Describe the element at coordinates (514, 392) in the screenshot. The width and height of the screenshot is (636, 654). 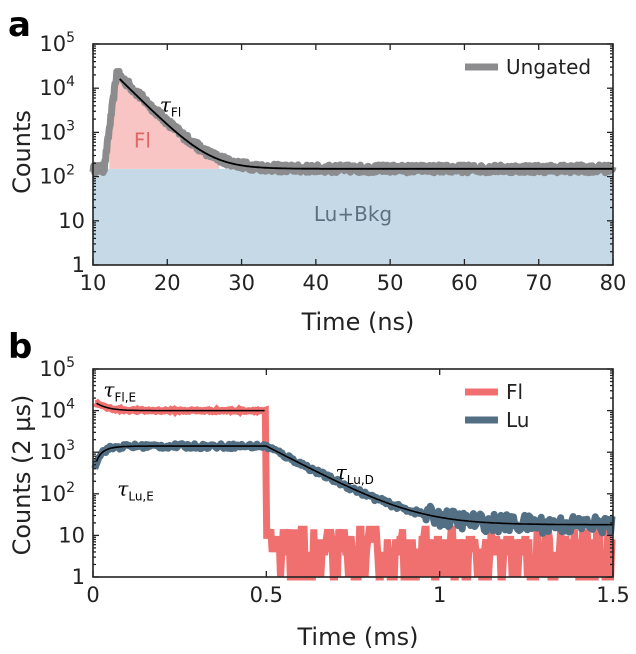
I see `panel-b-legend-label: Fl` at that location.